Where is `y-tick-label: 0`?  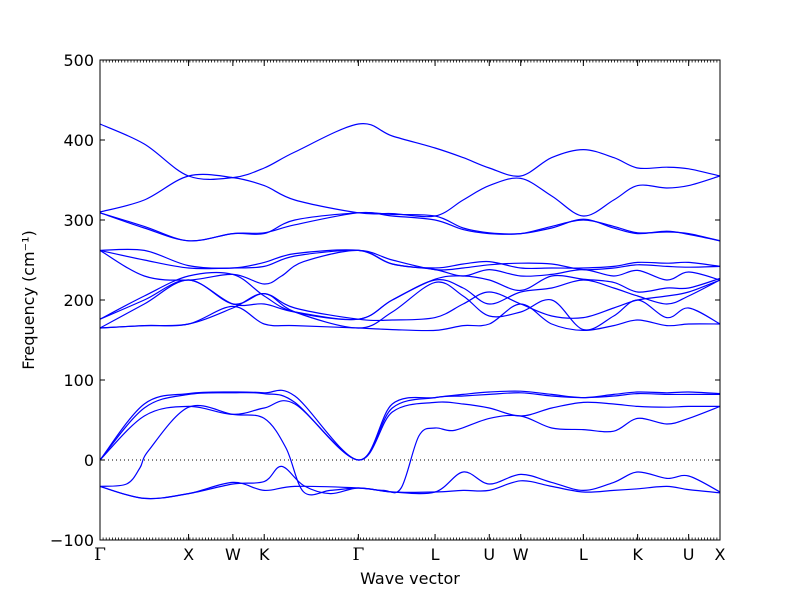 y-tick-label: 0 is located at coordinates (89, 460).